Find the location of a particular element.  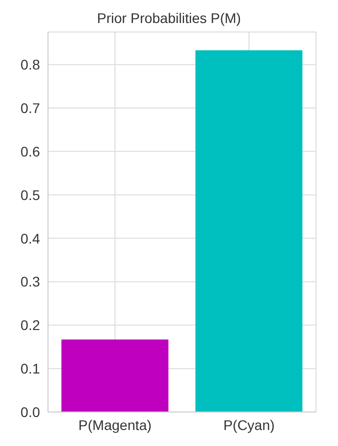

y-tick-label: 0.5 is located at coordinates (30, 194).